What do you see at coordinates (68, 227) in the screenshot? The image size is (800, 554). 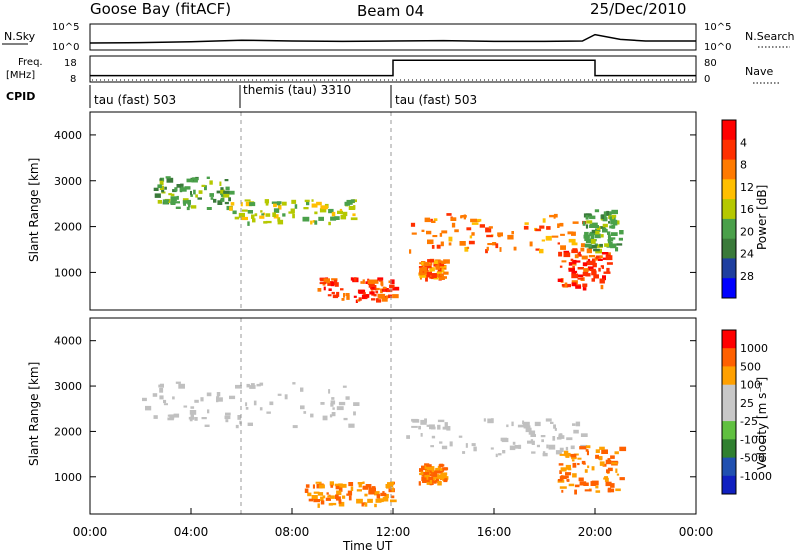 I see `y-tick-label: 2000` at bounding box center [68, 227].